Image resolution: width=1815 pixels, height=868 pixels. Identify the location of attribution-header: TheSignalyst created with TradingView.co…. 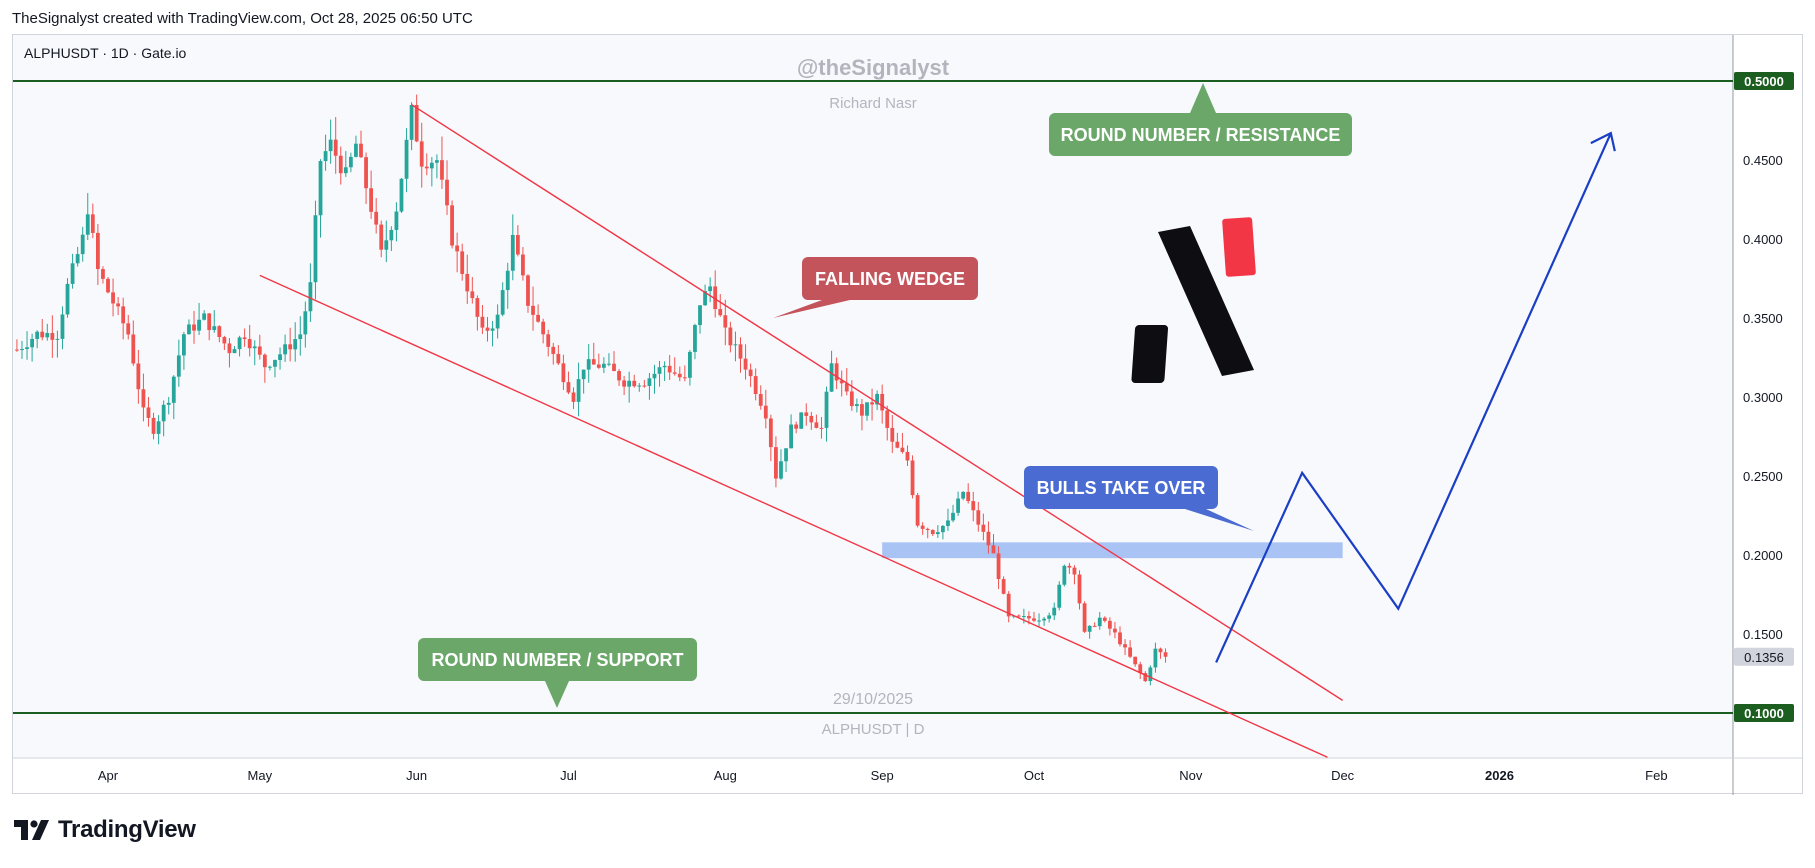
(242, 18).